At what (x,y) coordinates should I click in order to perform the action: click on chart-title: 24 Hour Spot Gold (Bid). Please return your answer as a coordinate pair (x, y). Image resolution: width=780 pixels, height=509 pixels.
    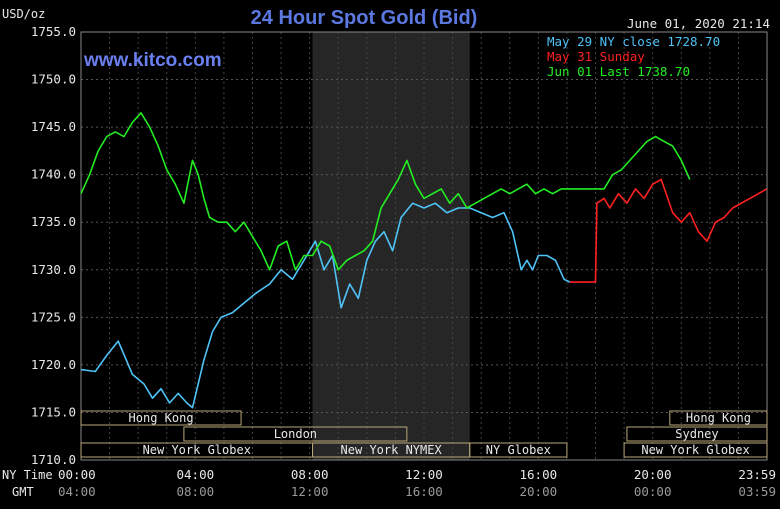
    Looking at the image, I should click on (364, 18).